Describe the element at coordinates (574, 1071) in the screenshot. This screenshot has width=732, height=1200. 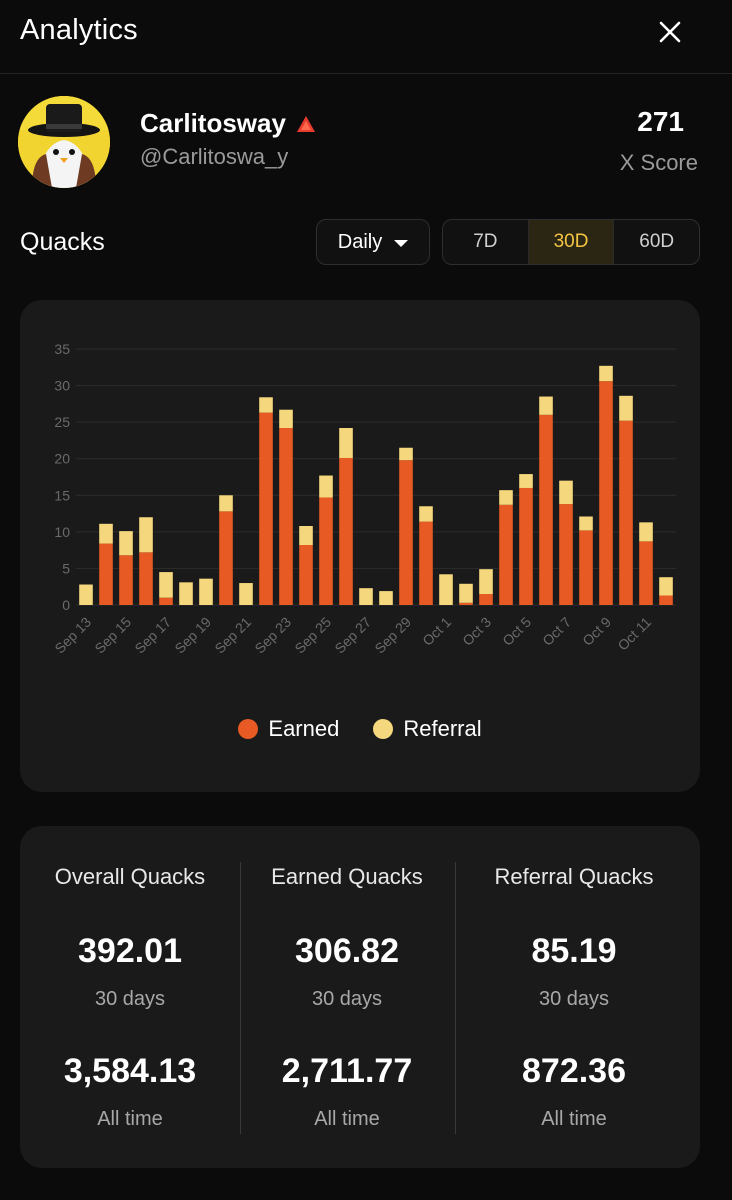
I see `stat-value-all: 872.36` at that location.